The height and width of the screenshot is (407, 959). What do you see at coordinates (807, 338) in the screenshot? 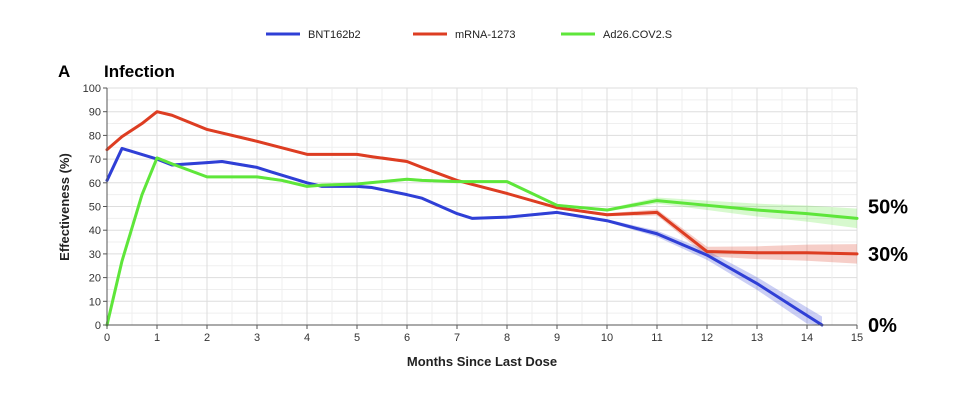
I see `x-tick-label: 14` at bounding box center [807, 338].